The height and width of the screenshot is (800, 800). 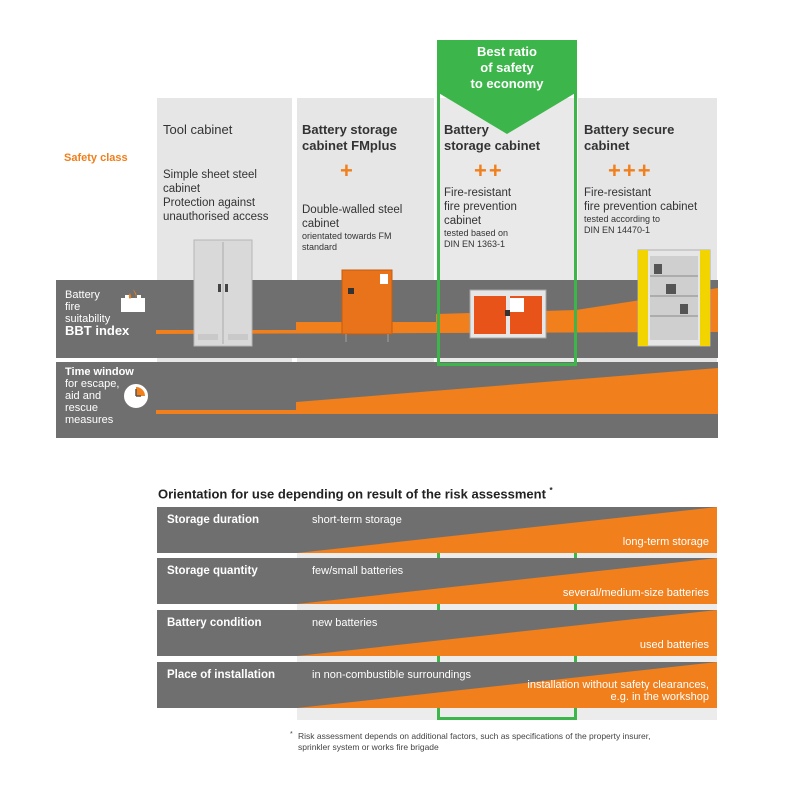 What do you see at coordinates (321, 224) in the screenshot?
I see `column-2-desc-line: cabinet` at bounding box center [321, 224].